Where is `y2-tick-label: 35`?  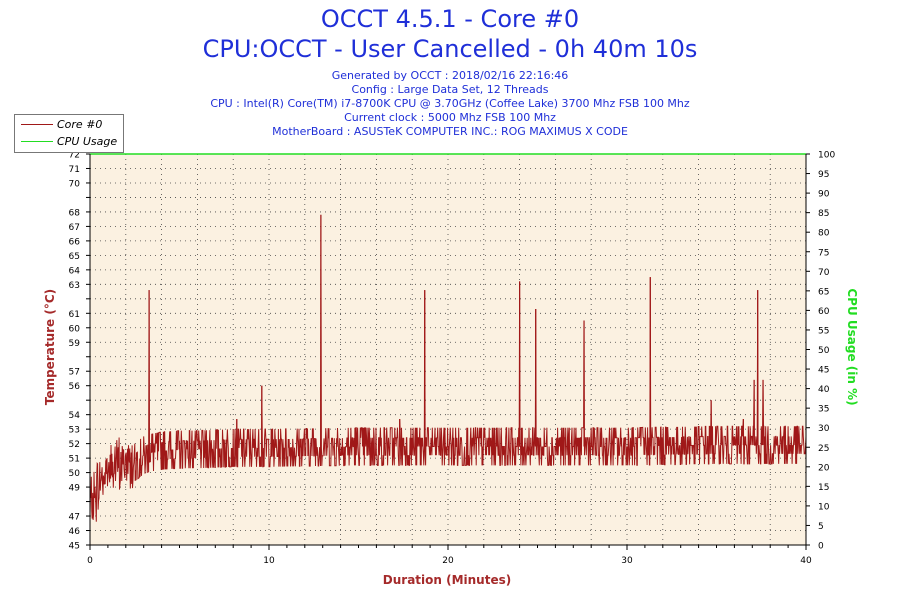 y2-tick-label: 35 is located at coordinates (823, 410).